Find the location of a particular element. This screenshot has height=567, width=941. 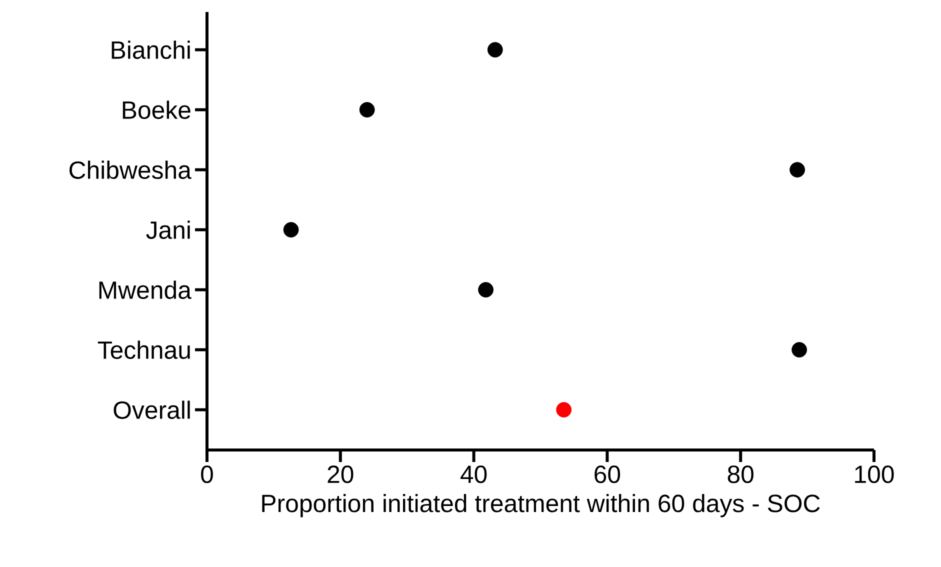

y-tick-label: Jani is located at coordinates (168, 229).